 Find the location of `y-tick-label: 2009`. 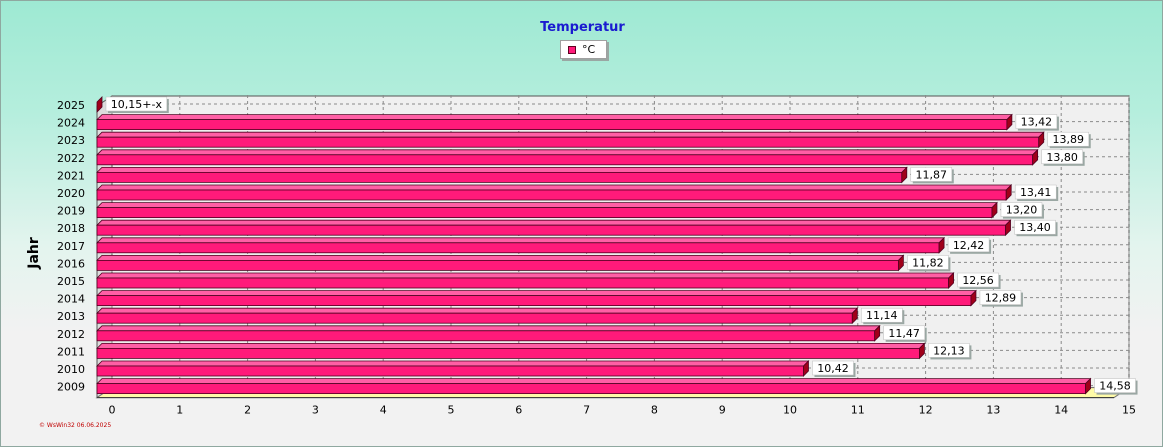

y-tick-label: 2009 is located at coordinates (71, 387).